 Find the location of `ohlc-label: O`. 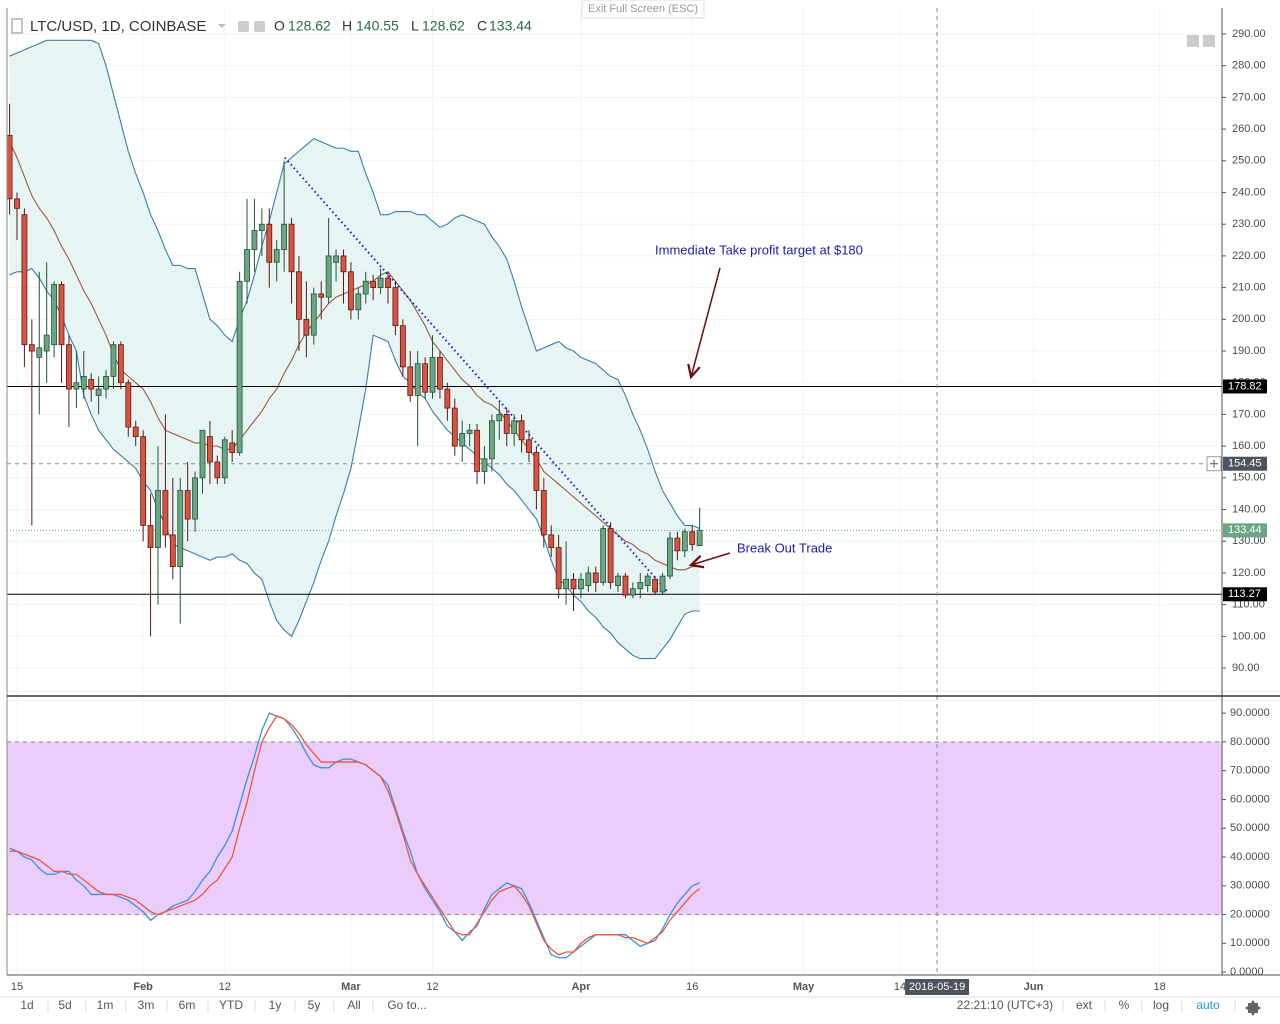

ohlc-label: O is located at coordinates (279, 26).